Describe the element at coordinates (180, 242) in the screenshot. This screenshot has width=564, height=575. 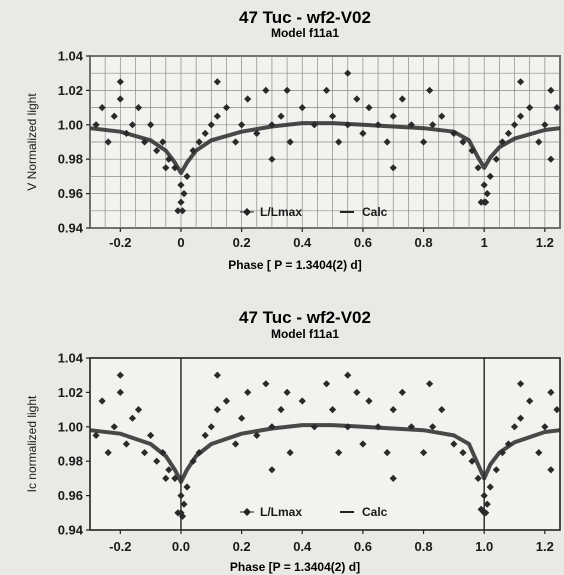
I see `x-tick-label: 0` at that location.